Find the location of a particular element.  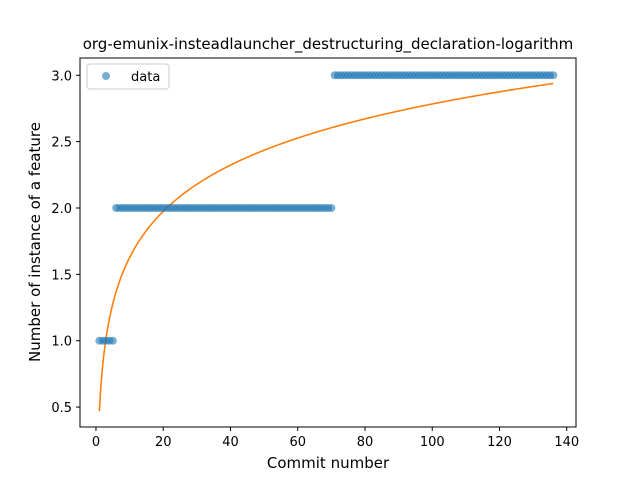

y-axis-label: Number of instance of a feature is located at coordinates (35, 242).